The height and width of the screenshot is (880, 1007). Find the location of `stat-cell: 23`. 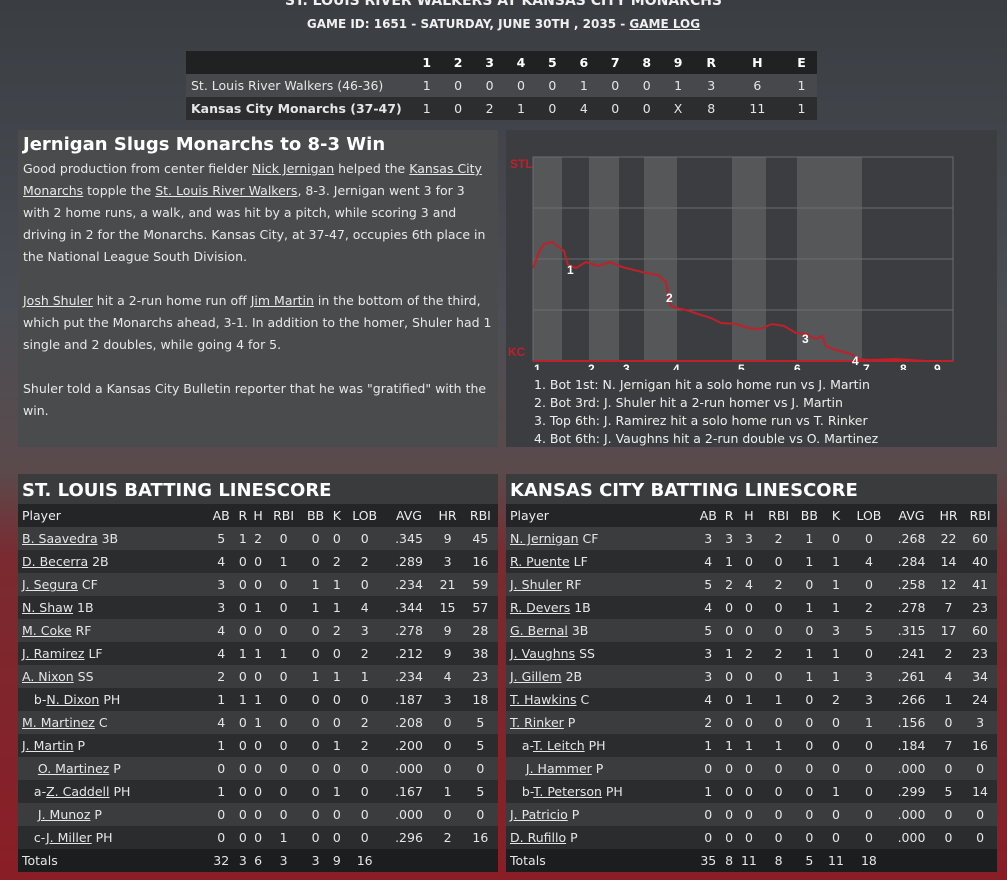

stat-cell: 23 is located at coordinates (980, 653).